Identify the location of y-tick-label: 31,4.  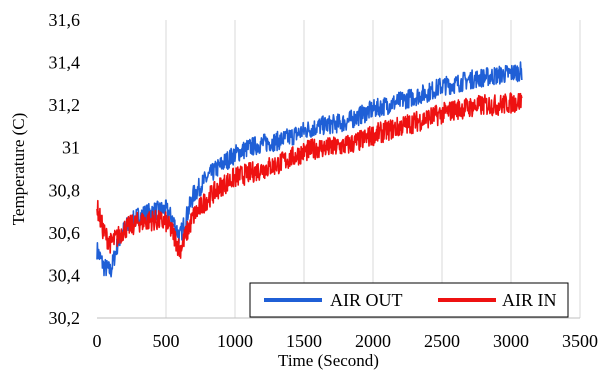
(65, 63).